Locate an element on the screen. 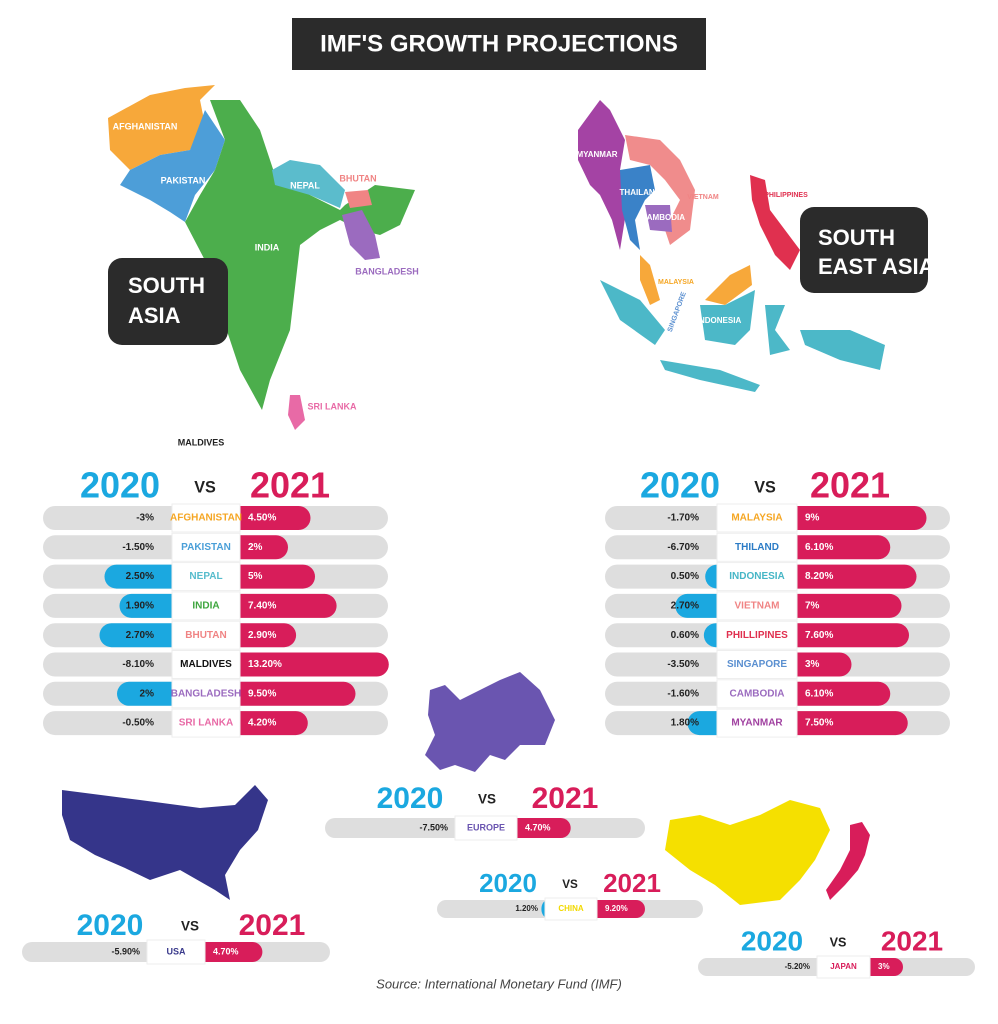 The width and height of the screenshot is (998, 1024). value-2021: 13.20% is located at coordinates (265, 664).